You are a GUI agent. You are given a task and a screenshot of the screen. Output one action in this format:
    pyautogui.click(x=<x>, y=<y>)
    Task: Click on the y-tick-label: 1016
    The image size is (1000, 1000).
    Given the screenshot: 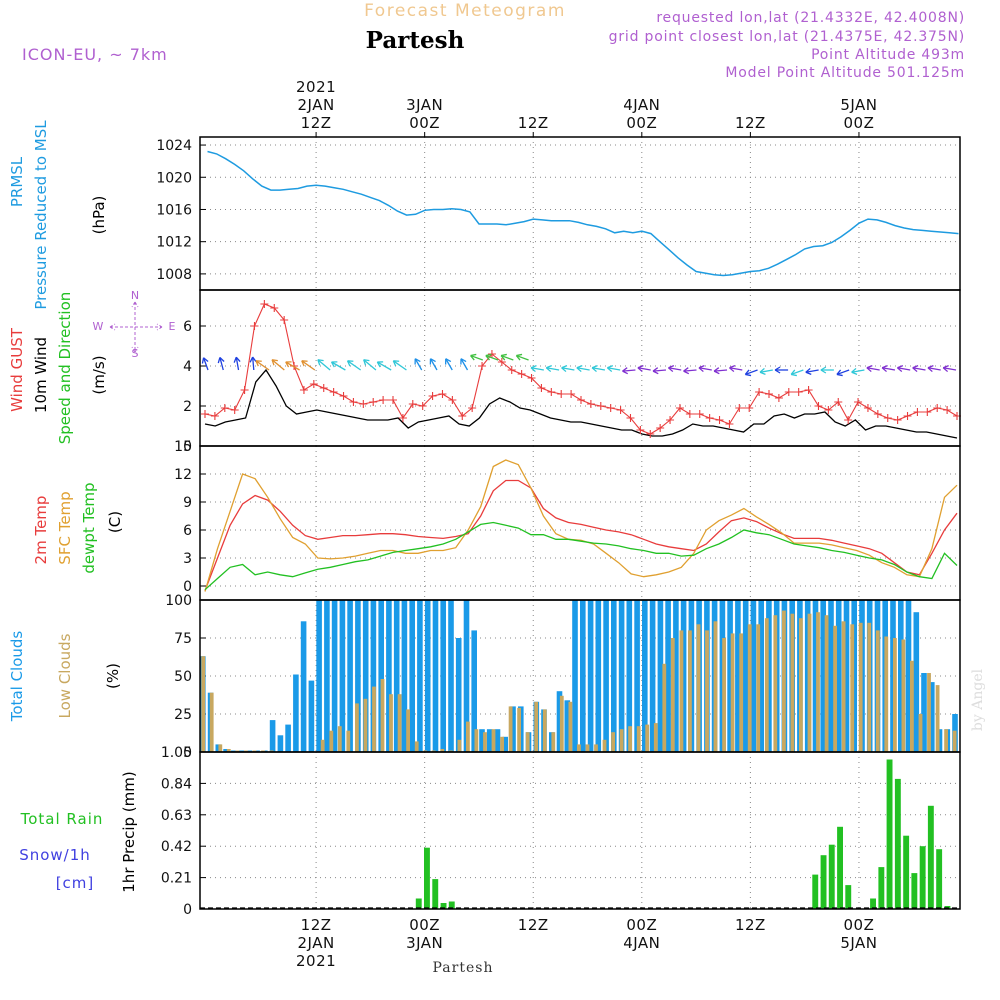 What is the action you would take?
    pyautogui.click(x=174, y=210)
    